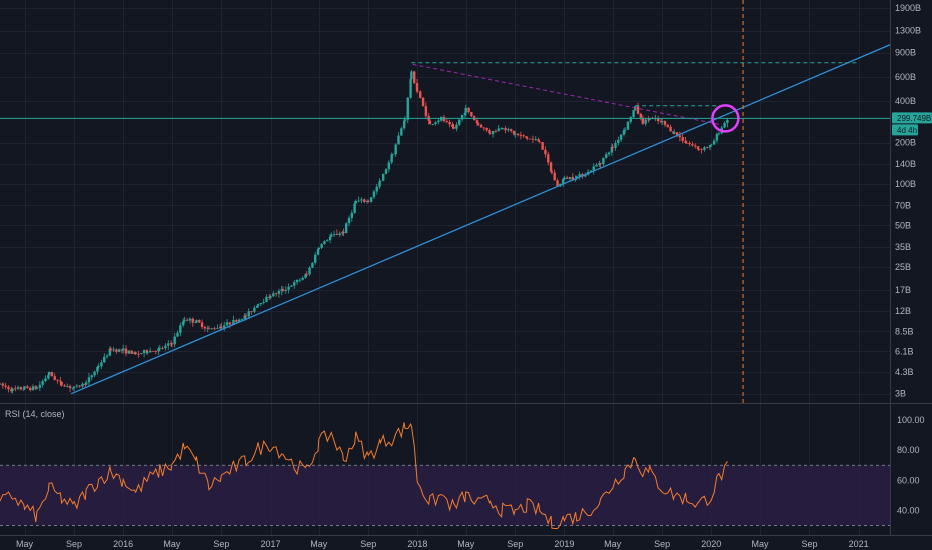 This screenshot has height=550, width=932. What do you see at coordinates (903, 205) in the screenshot?
I see `price-tick-label: 70B` at bounding box center [903, 205].